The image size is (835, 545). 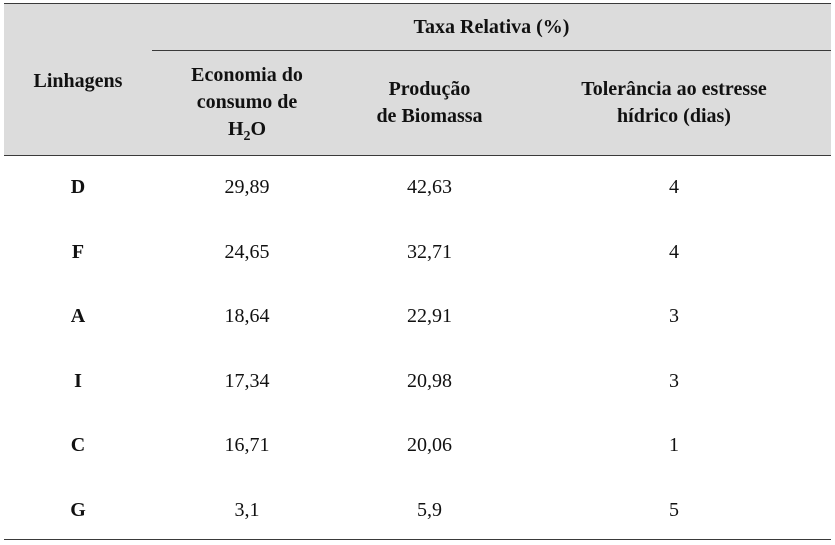 I want to click on table-row: I 17,34 20,98 3, so click(x=417, y=381).